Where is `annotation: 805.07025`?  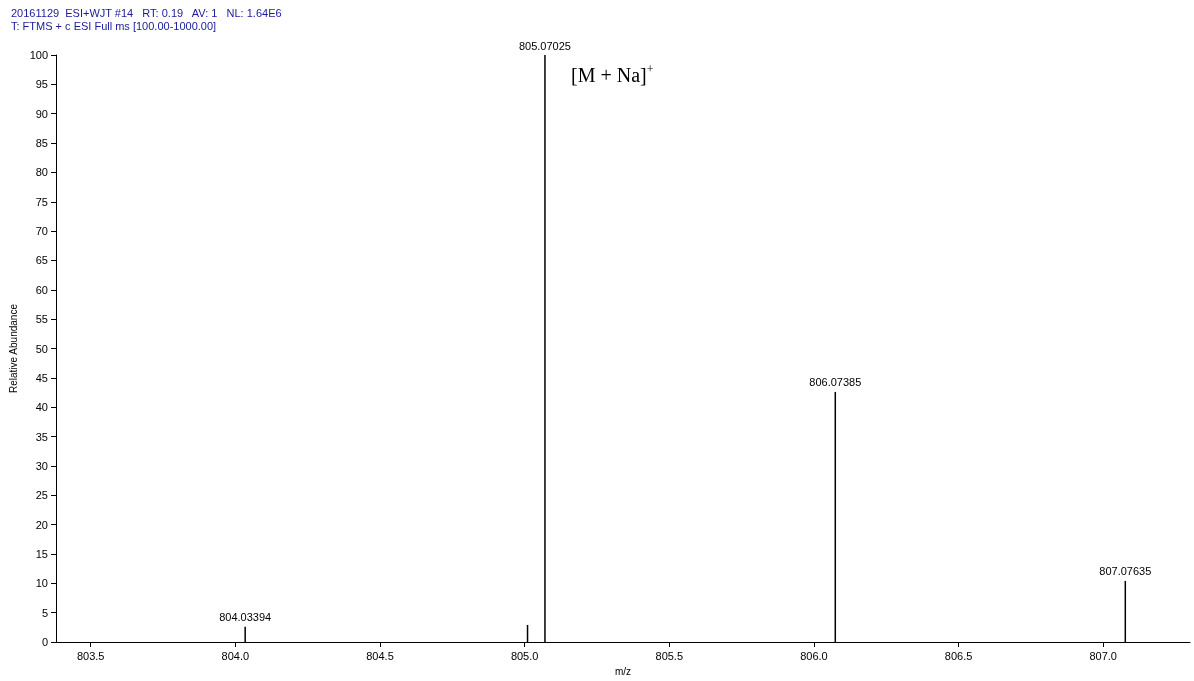
annotation: 805.07025 is located at coordinates (544, 45).